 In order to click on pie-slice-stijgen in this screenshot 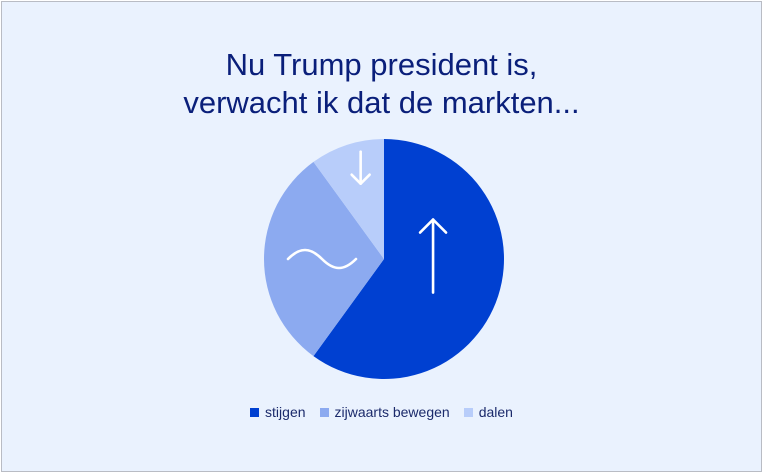, I will do `click(408, 259)`.